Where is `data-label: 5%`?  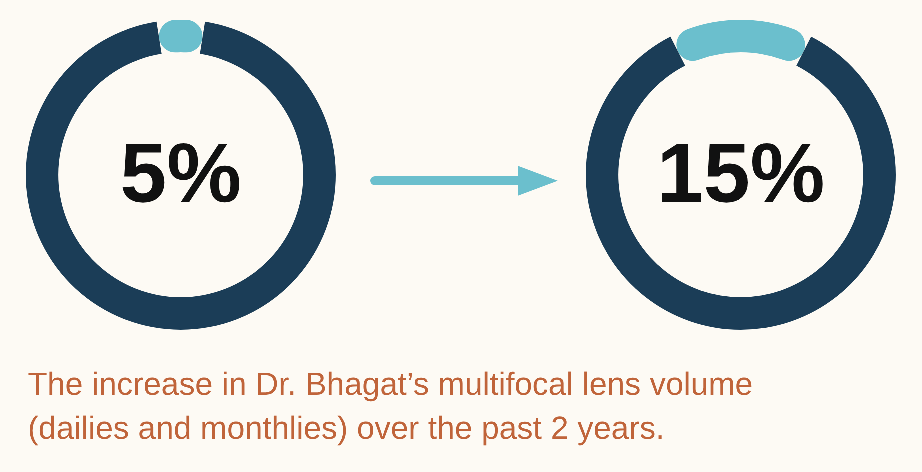 data-label: 5% is located at coordinates (181, 173).